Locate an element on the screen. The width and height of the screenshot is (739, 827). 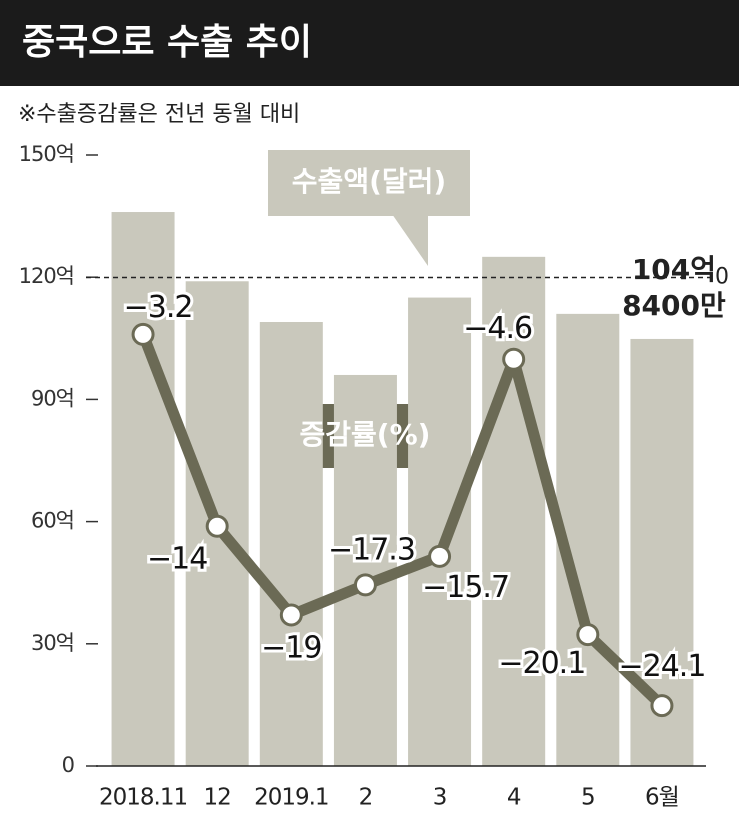
line-value-label: −17.3 is located at coordinates (371, 549).